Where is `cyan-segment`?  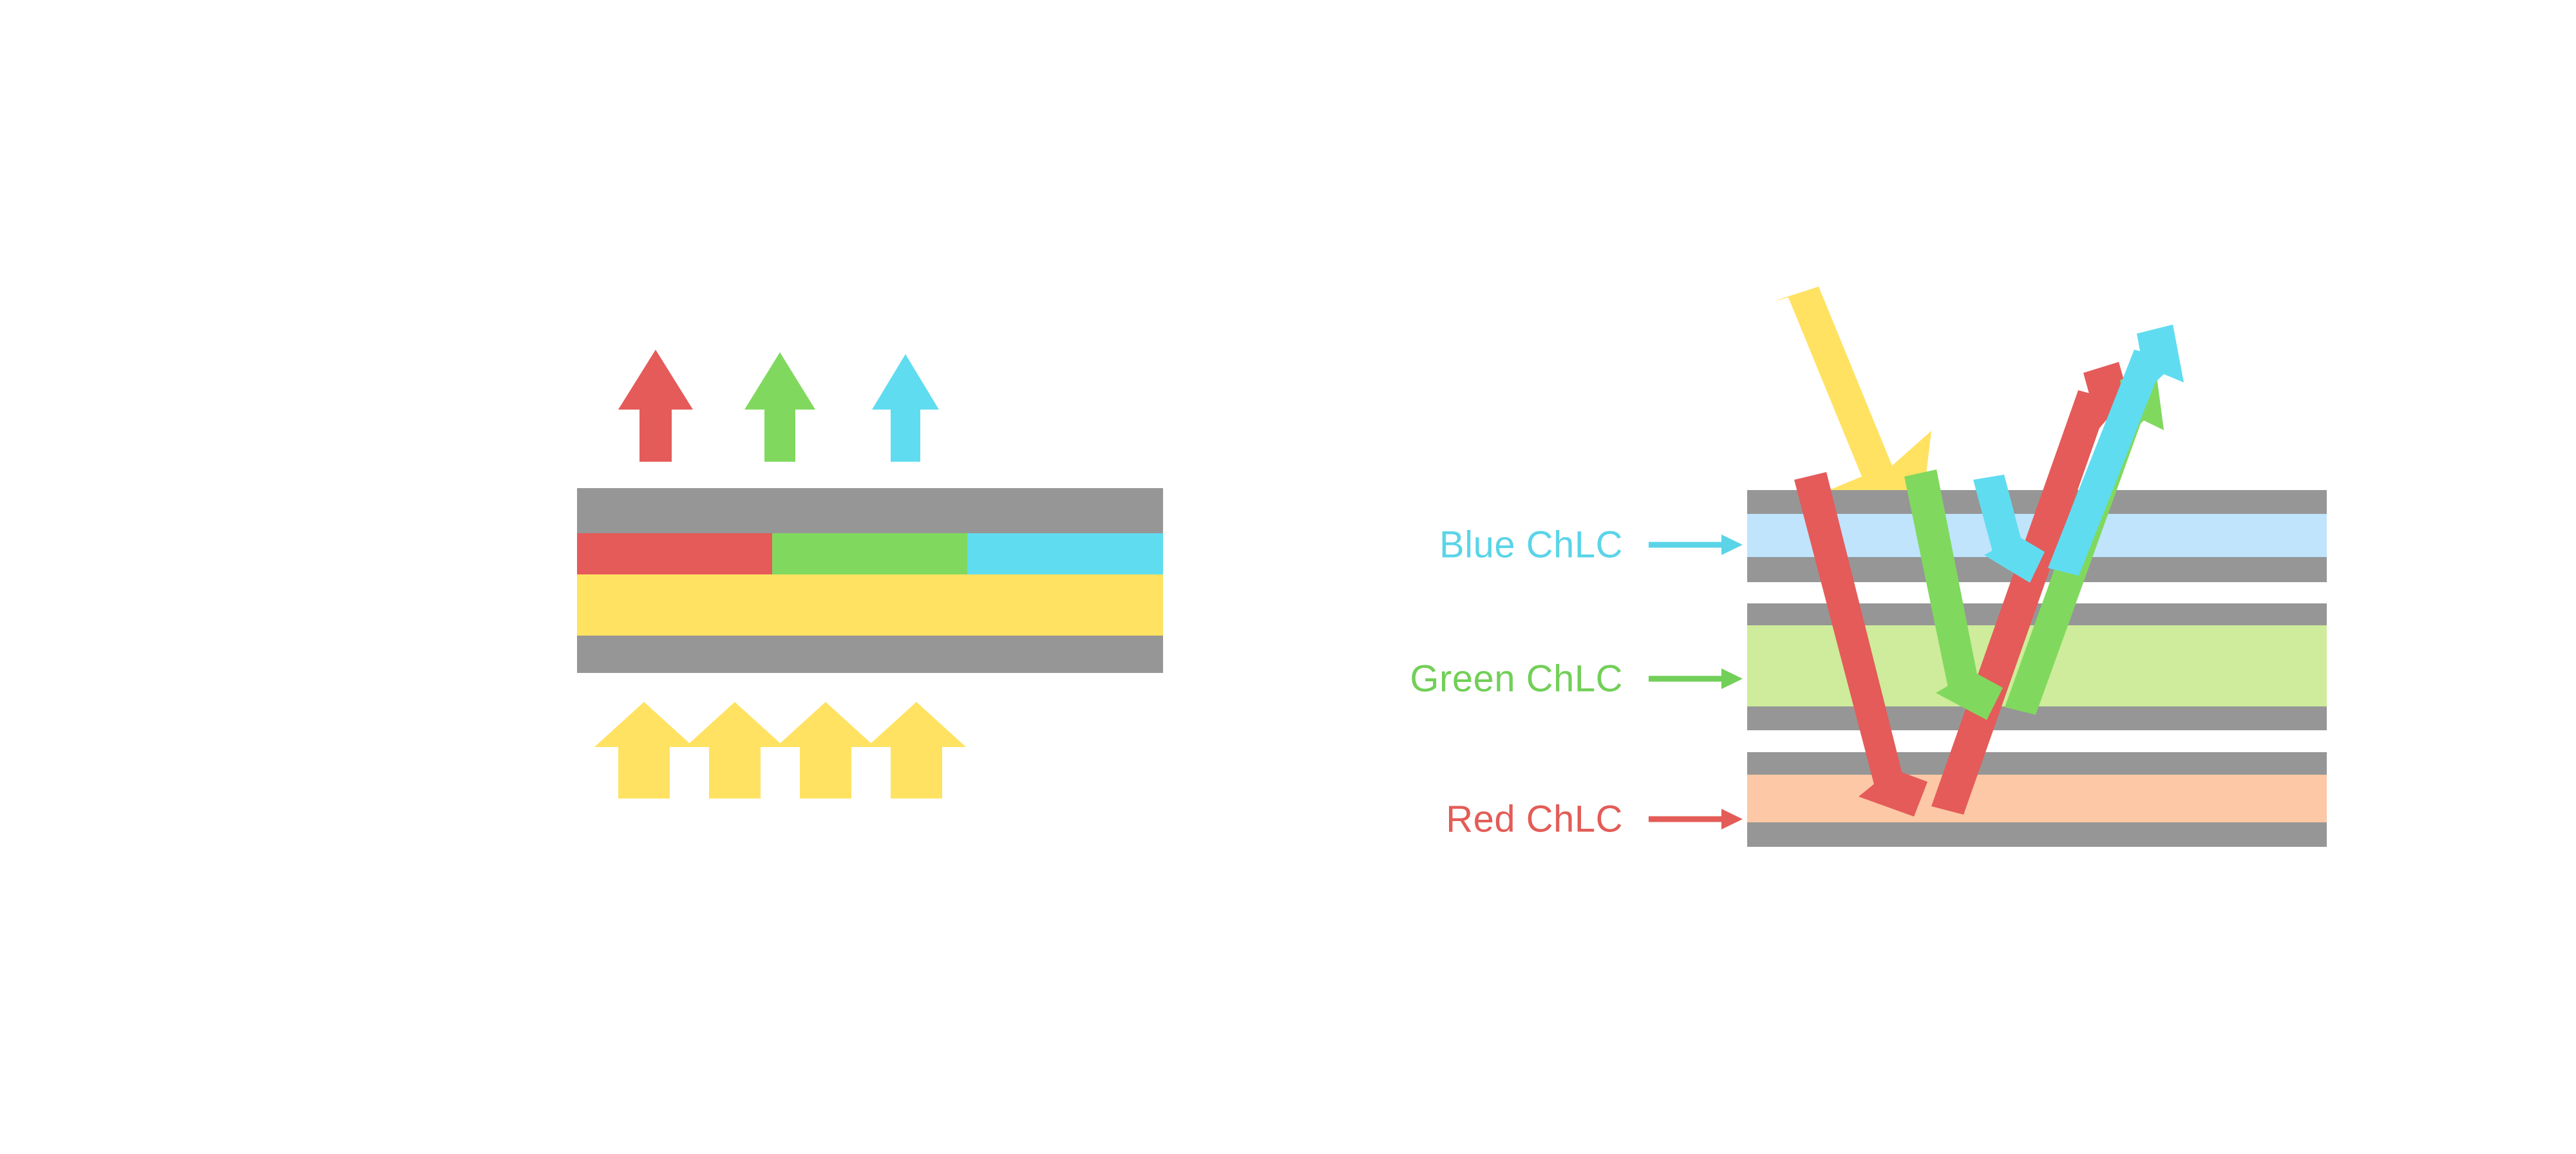
cyan-segment is located at coordinates (1065, 553).